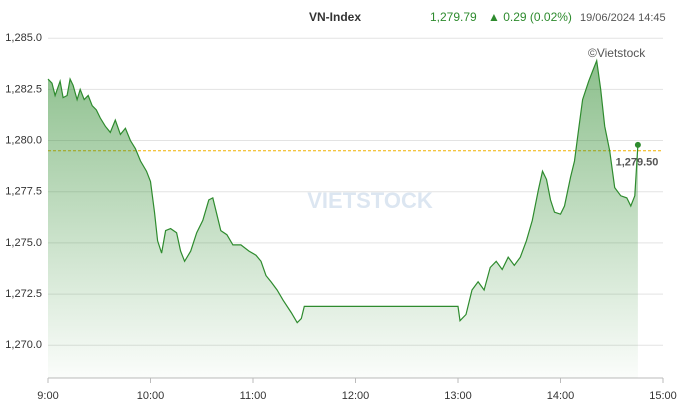 The height and width of the screenshot is (411, 683). What do you see at coordinates (637, 144) in the screenshot?
I see `last-point` at bounding box center [637, 144].